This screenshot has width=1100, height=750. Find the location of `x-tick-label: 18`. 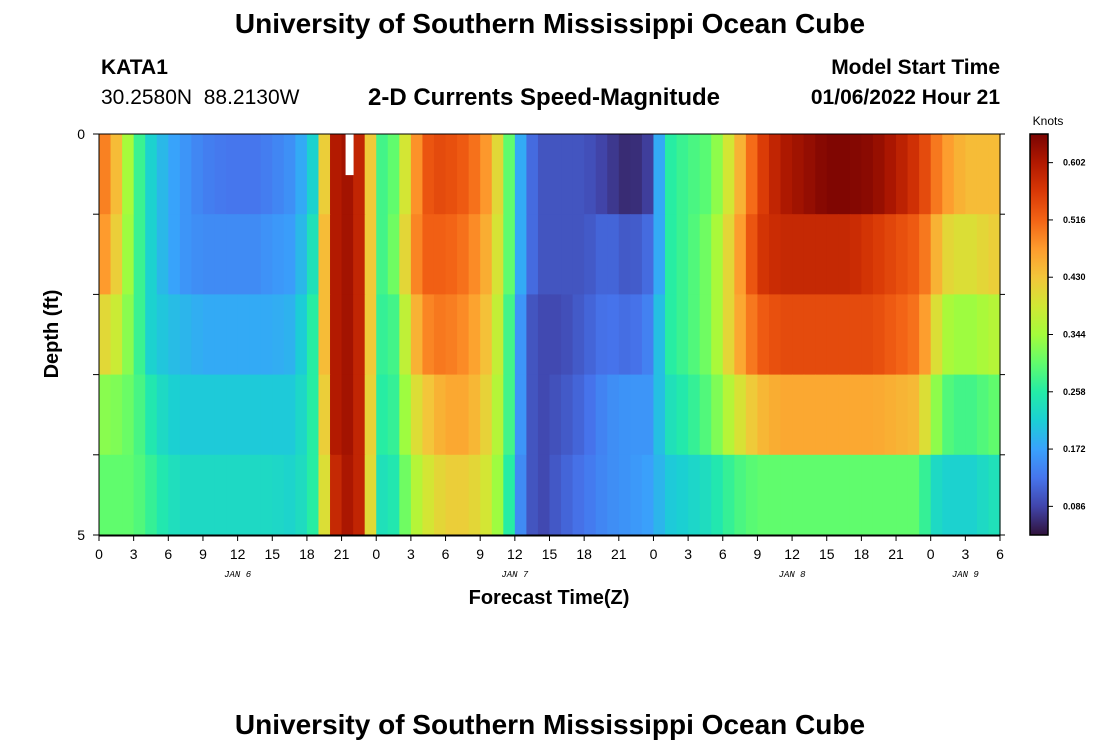

x-tick-label: 18 is located at coordinates (307, 554).